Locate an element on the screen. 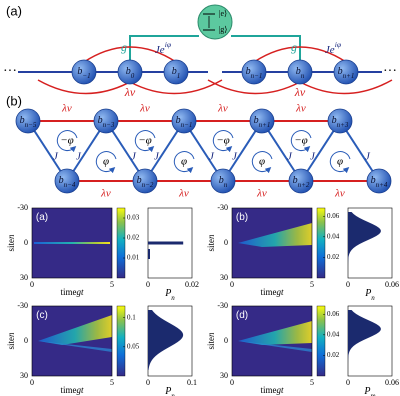 The width and height of the screenshot is (400, 396). node-label-part: n−2 is located at coordinates (148, 185).